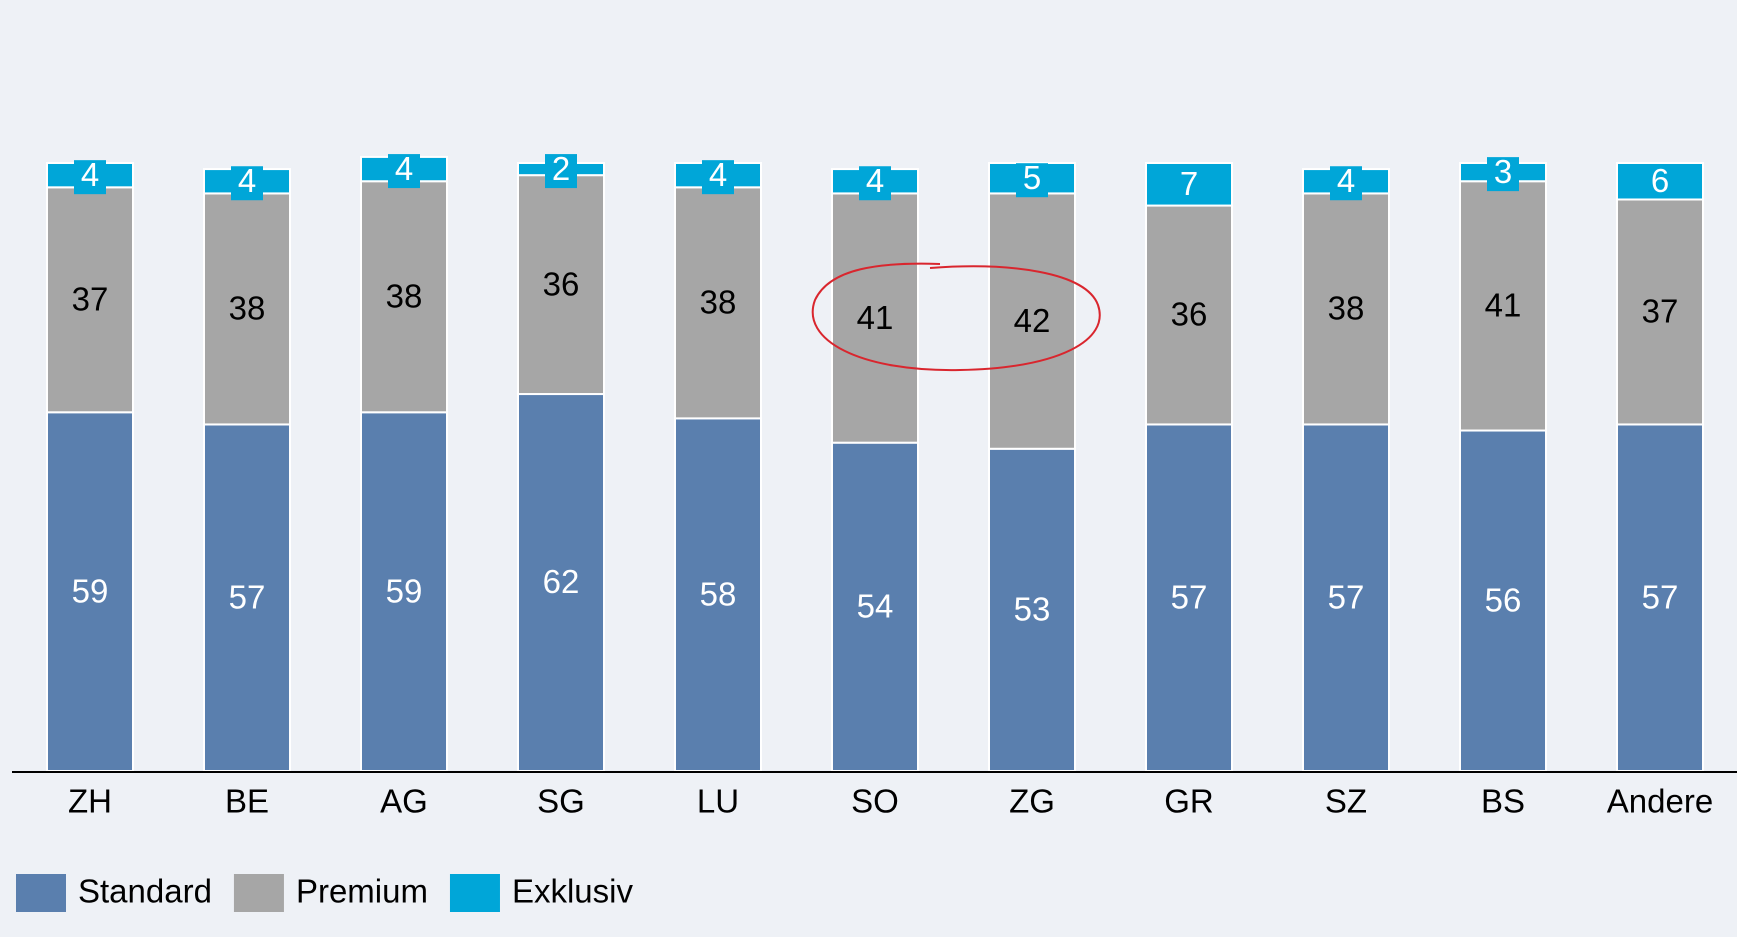 The height and width of the screenshot is (937, 1737). Describe the element at coordinates (362, 891) in the screenshot. I see `legend-label: Premium` at that location.